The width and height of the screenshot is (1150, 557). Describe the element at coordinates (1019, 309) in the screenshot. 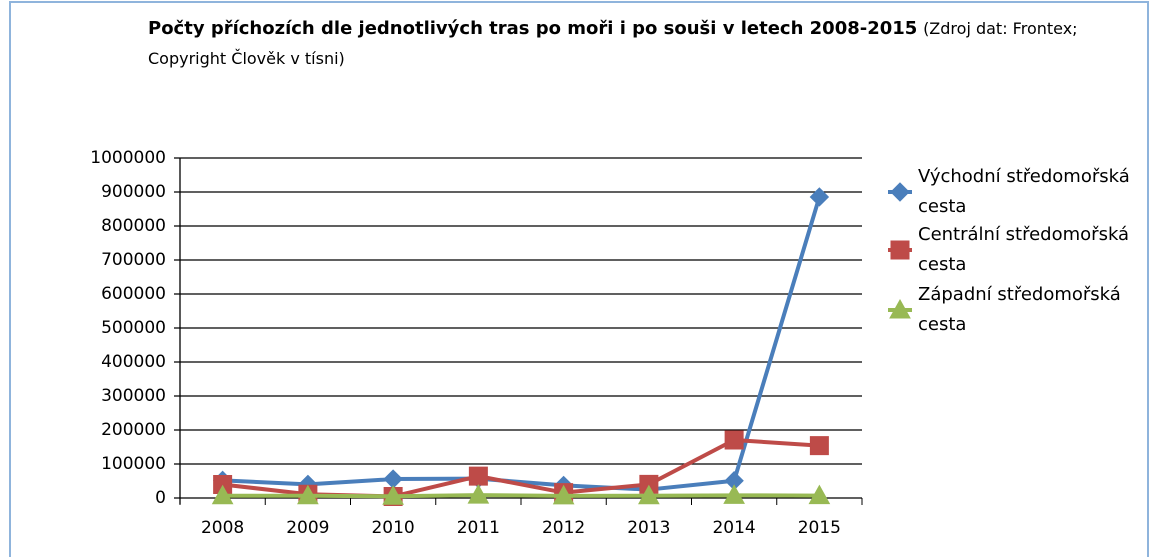

I see `legend-label: Západní středomořská cesta` at that location.